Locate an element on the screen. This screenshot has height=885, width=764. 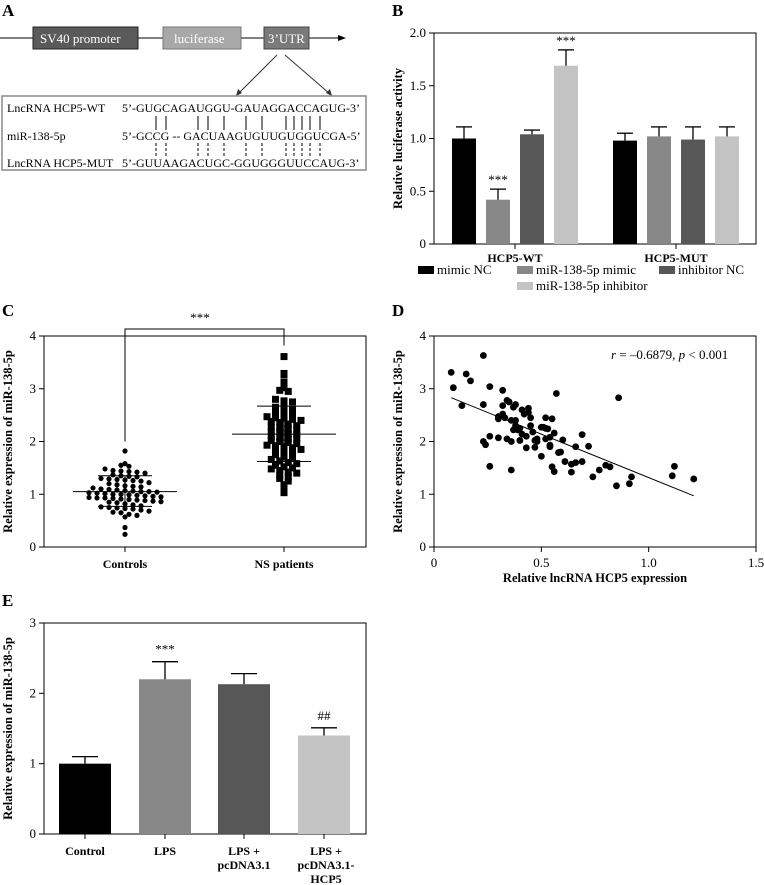
panel-label-b: B is located at coordinates (397, 10).